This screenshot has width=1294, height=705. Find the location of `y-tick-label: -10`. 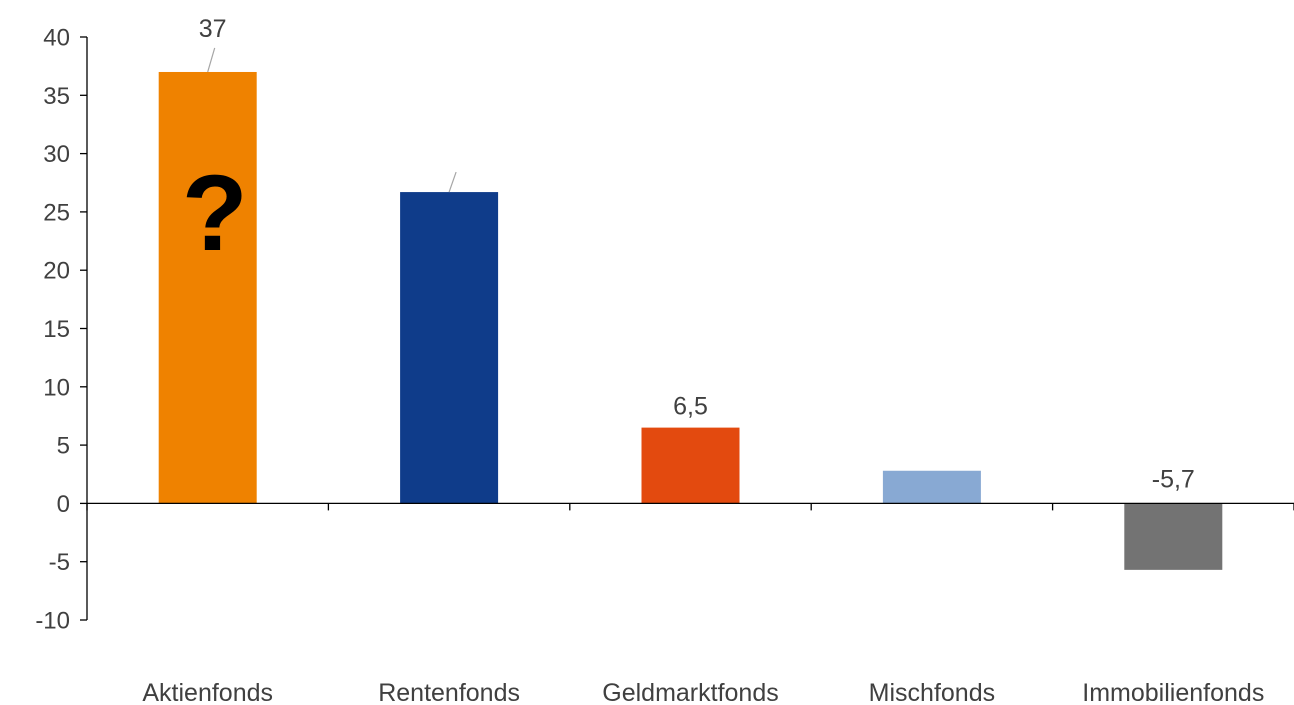

y-tick-label: -10 is located at coordinates (52, 621).